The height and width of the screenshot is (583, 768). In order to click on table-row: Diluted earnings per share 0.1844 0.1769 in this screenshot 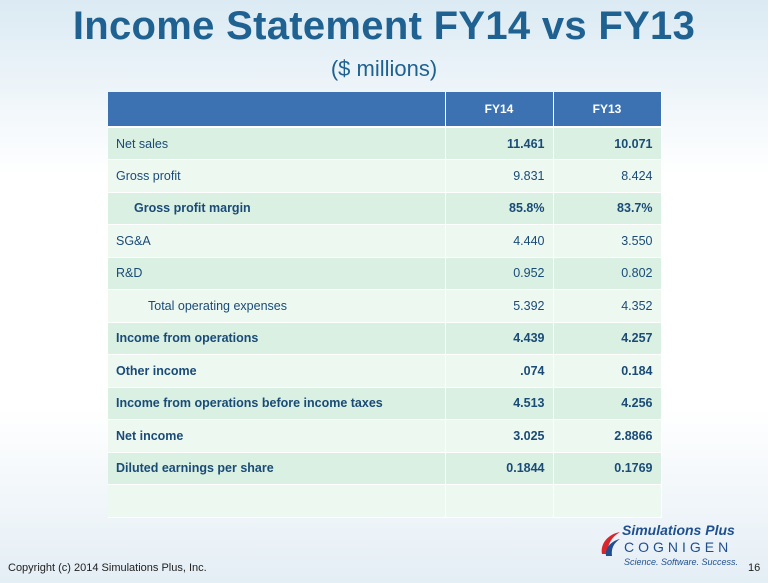, I will do `click(385, 468)`.